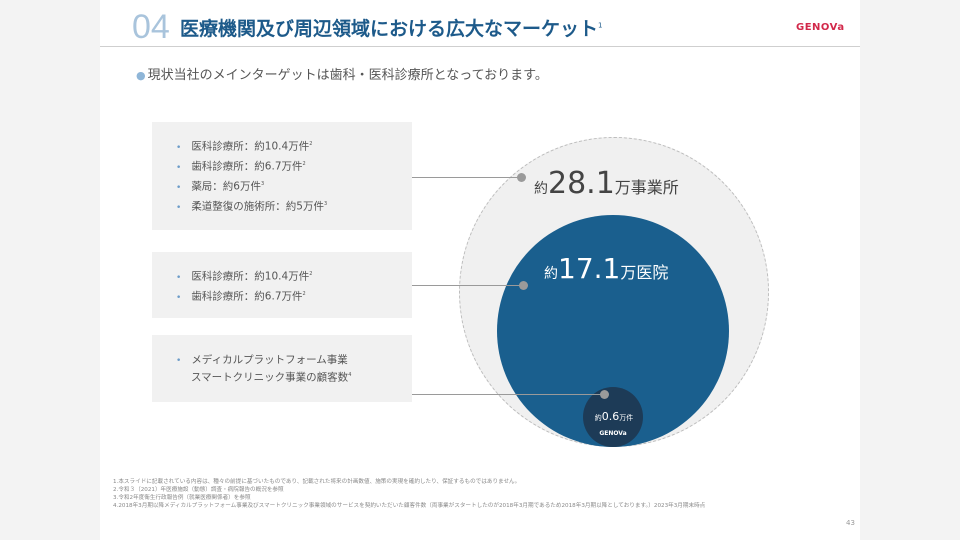 This screenshot has height=540, width=960. Describe the element at coordinates (347, 75) in the screenshot. I see `subtitle-text: 現状当社のメインターゲットは歯科・医科診療所となっております。` at that location.